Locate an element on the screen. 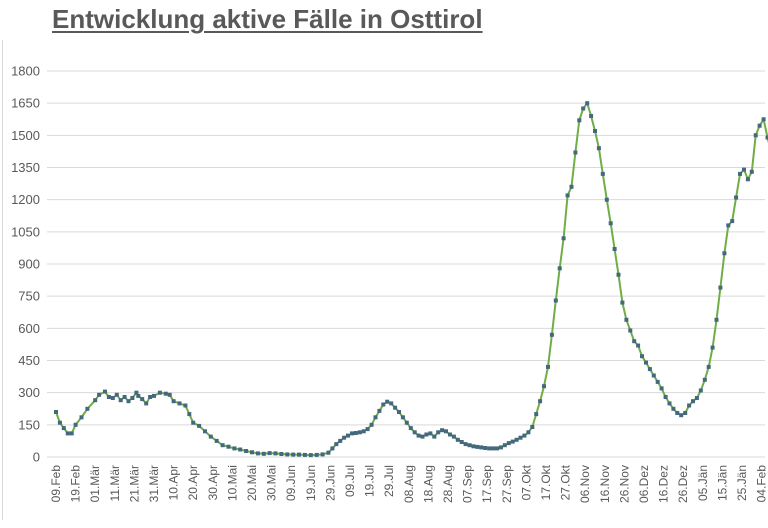 This screenshot has width=768, height=528. x-tick-label: 31.Mär is located at coordinates (154, 483).